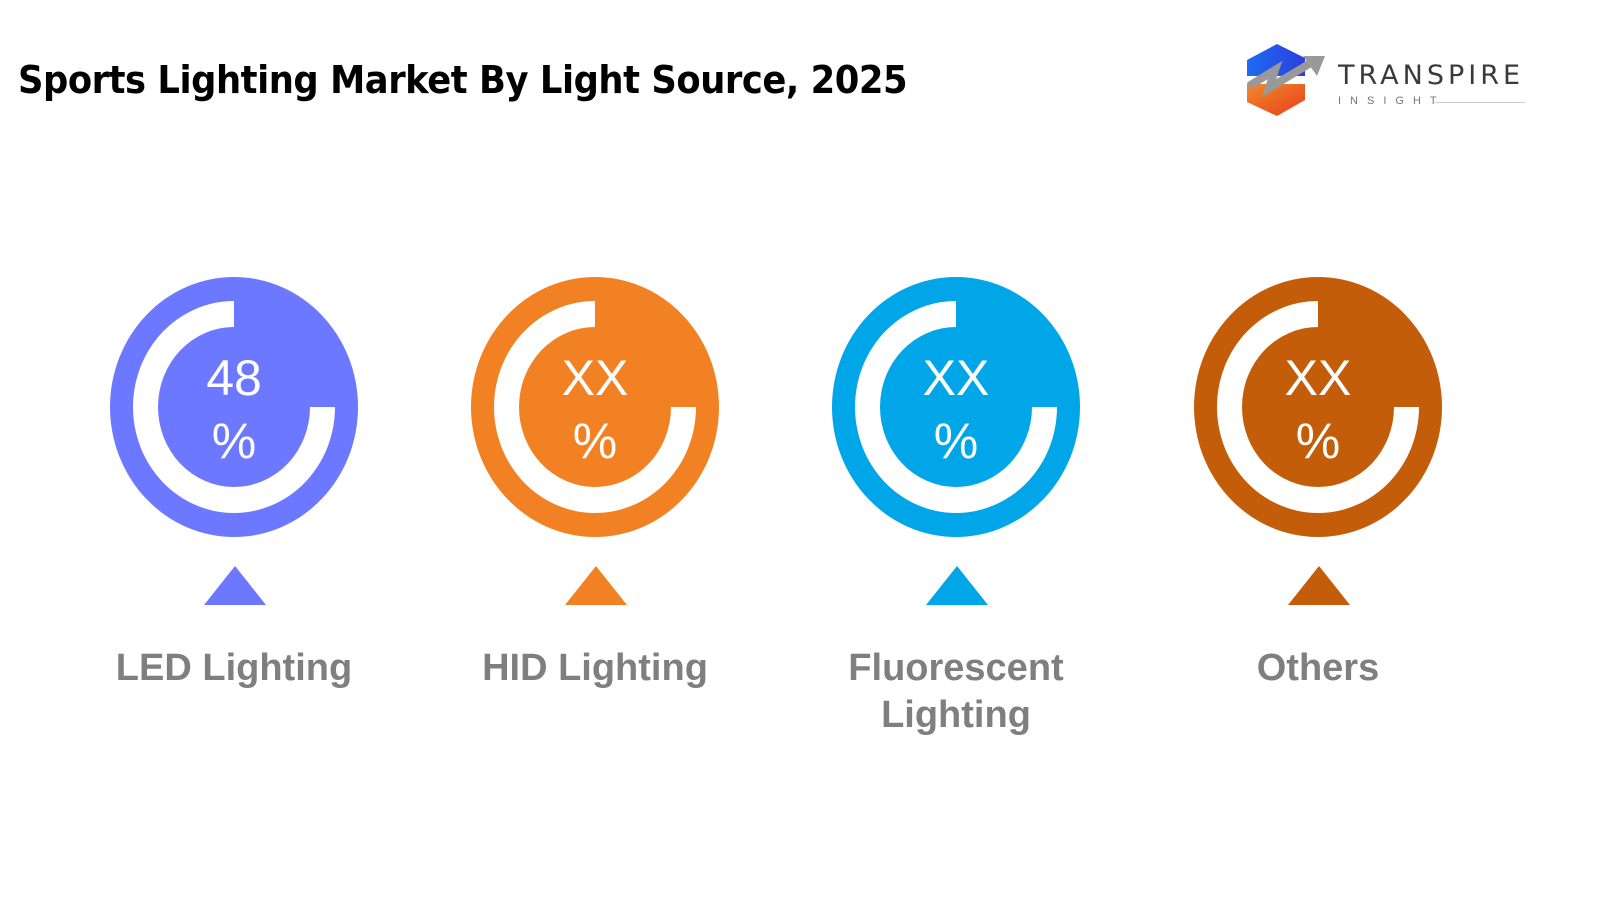 This screenshot has height=900, width=1600. I want to click on segment-item: 48 % LED Lighting, so click(234, 483).